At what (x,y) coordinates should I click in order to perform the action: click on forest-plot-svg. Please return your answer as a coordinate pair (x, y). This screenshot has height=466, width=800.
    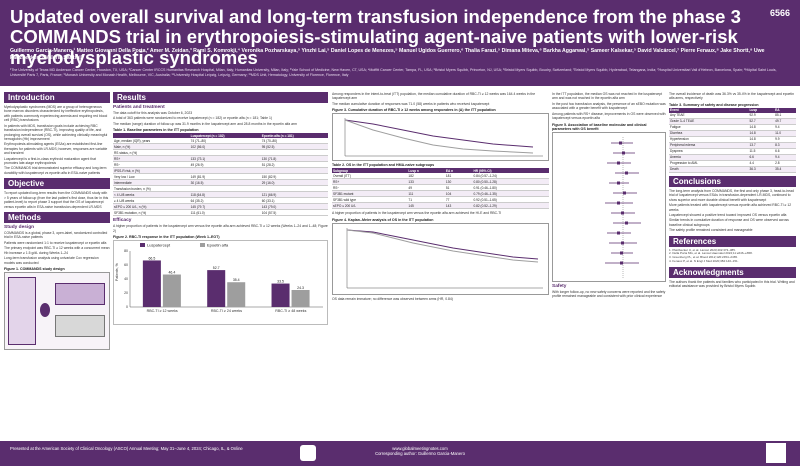
    Looking at the image, I should click on (623, 207).